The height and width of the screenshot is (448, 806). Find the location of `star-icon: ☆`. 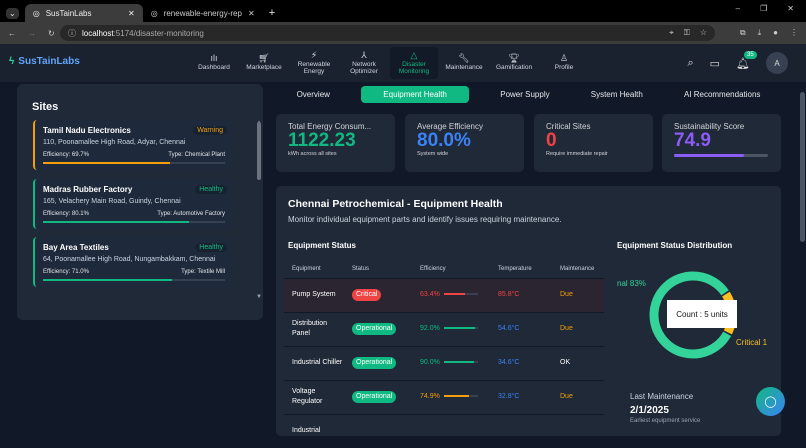

star-icon: ☆ is located at coordinates (703, 32).